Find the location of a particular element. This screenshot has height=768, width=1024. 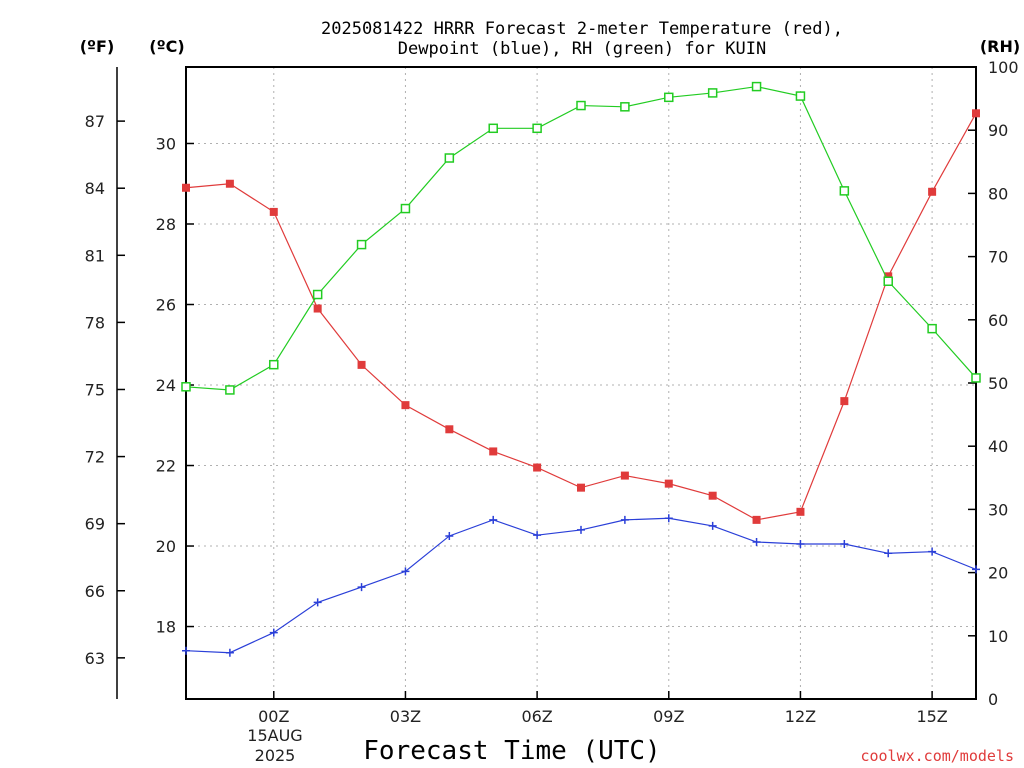

x-tick-label-12Z: 12Z is located at coordinates (800, 716).